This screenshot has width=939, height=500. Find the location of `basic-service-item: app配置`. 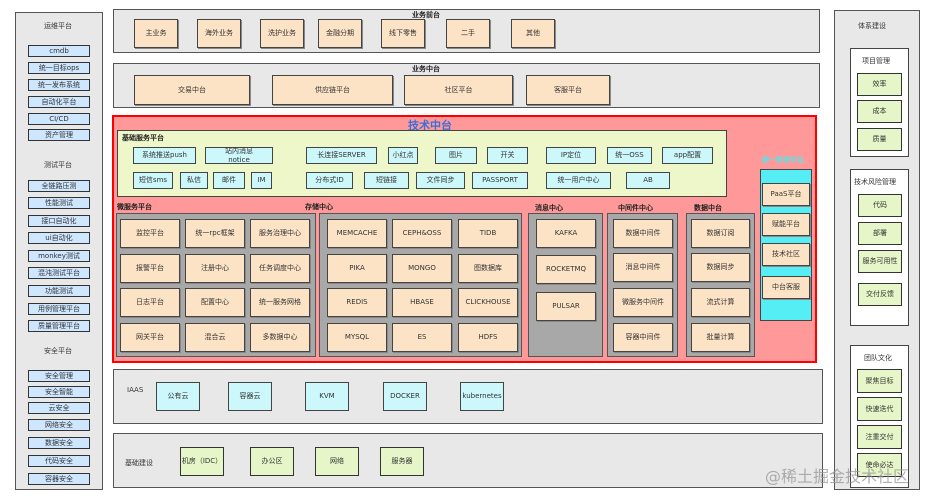

basic-service-item: app配置 is located at coordinates (687, 155).